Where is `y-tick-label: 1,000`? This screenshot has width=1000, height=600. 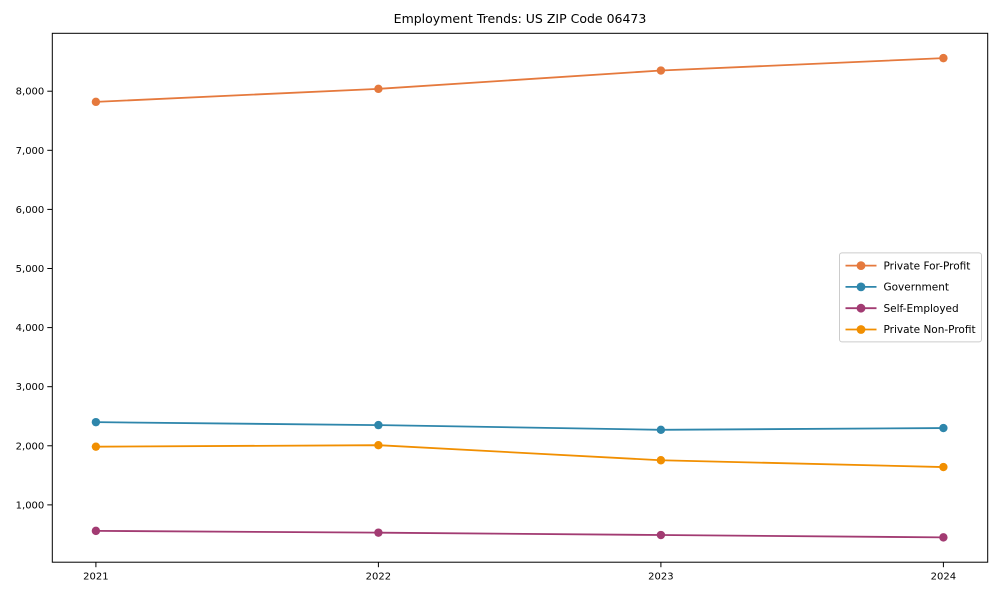 y-tick-label: 1,000 is located at coordinates (30, 505).